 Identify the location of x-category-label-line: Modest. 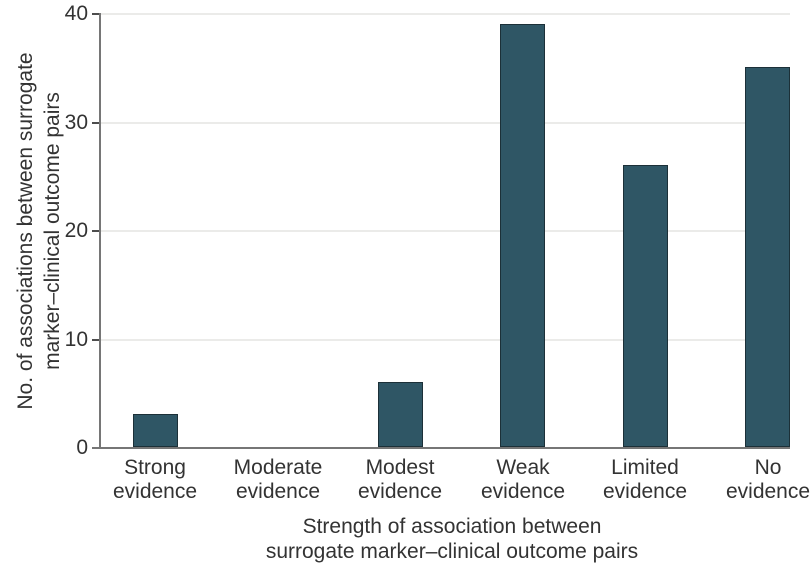
(400, 467).